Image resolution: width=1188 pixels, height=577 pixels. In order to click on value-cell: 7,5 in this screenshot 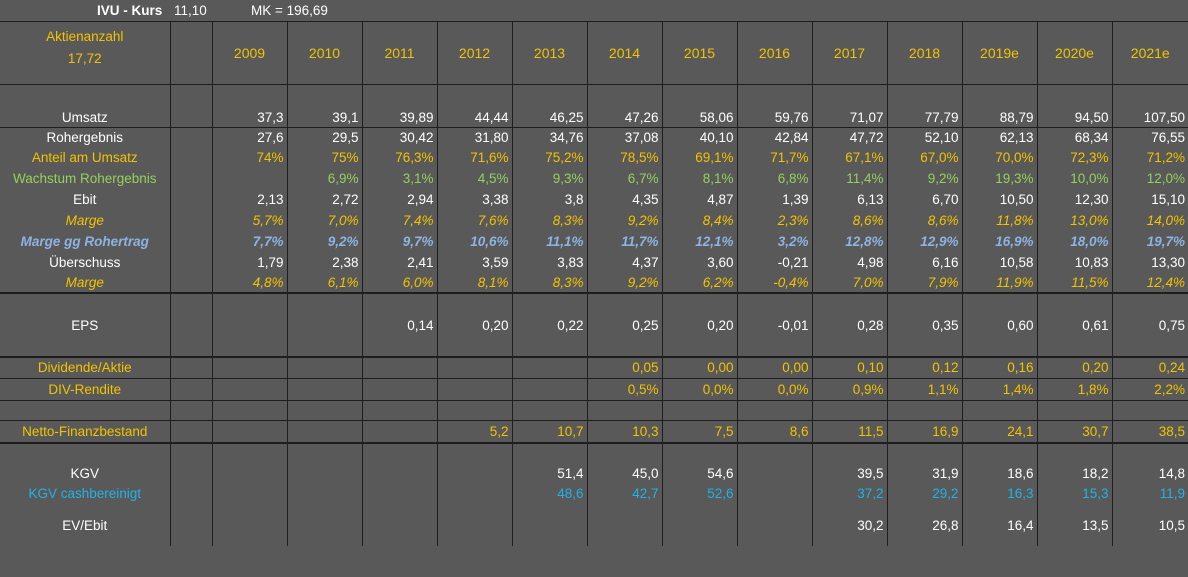, I will do `click(699, 432)`.